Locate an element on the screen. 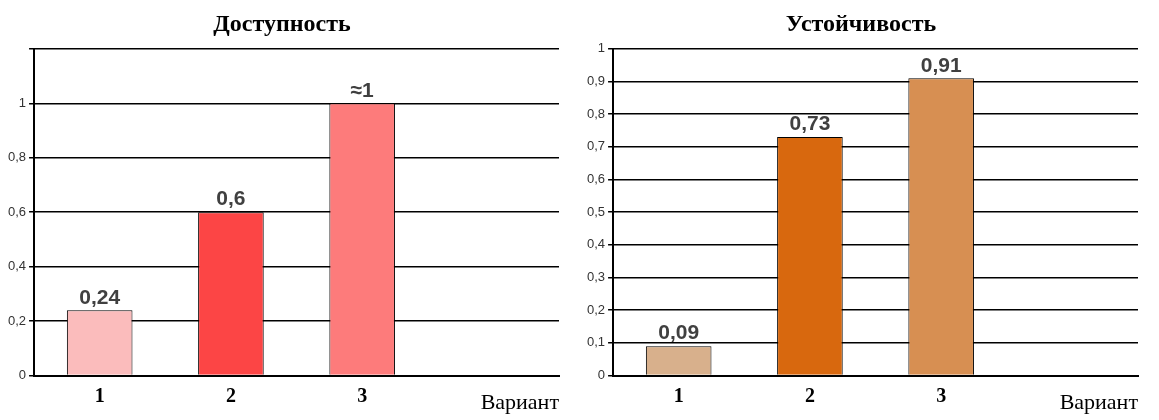 This screenshot has height=420, width=1159. chart-title: Устойчивость is located at coordinates (861, 22).